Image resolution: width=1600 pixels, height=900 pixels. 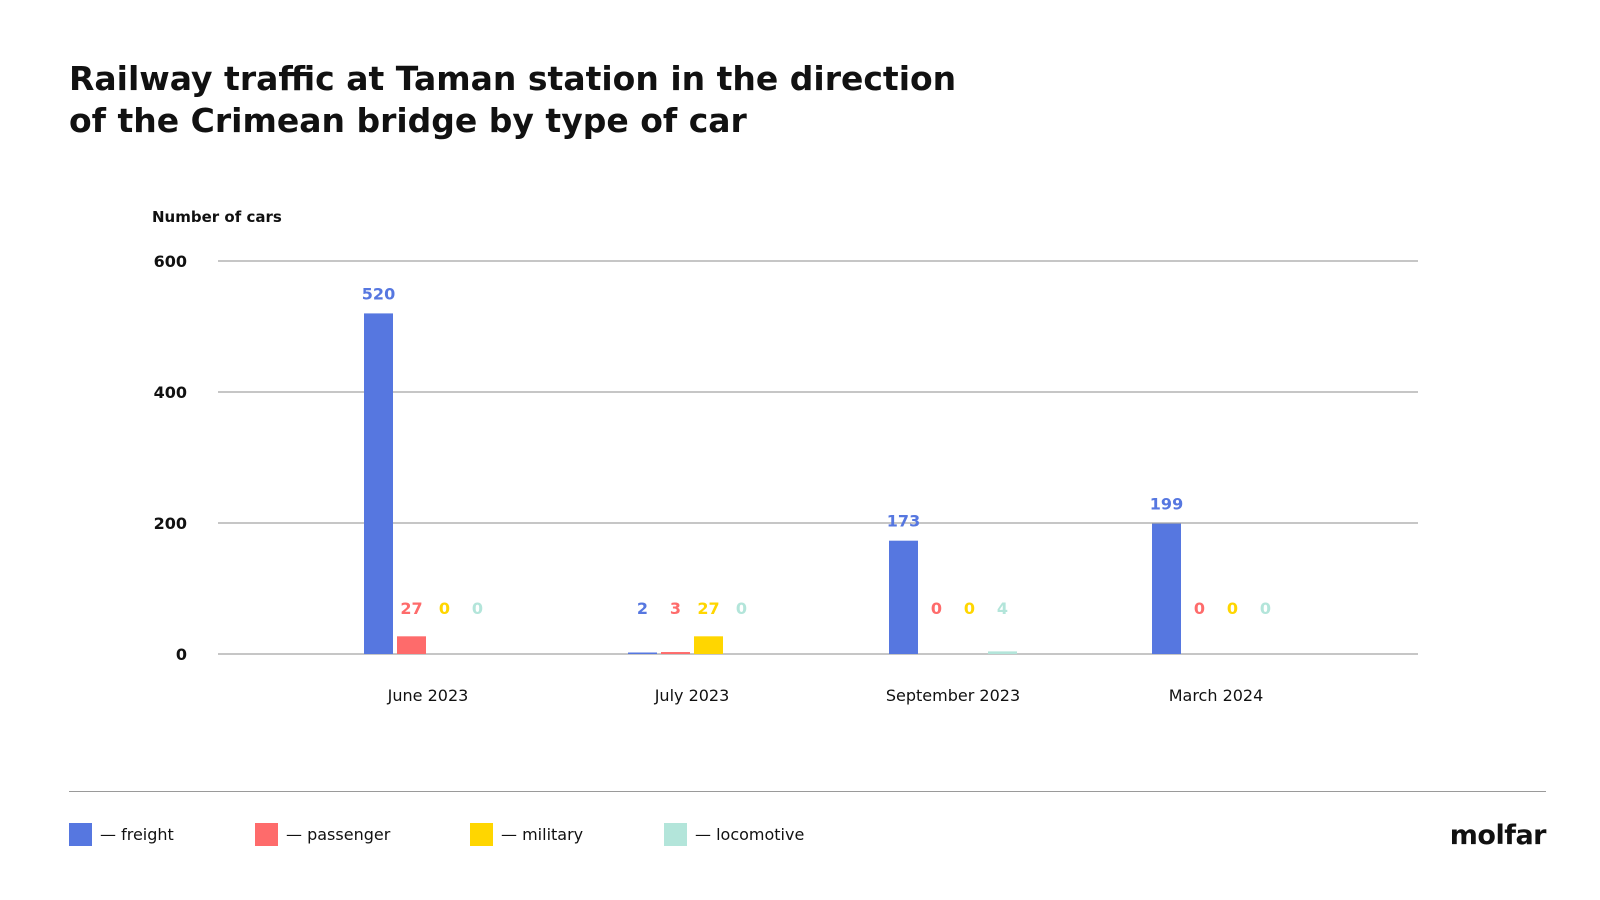 What do you see at coordinates (137, 834) in the screenshot?
I see `legend-label-freight: — freight` at bounding box center [137, 834].